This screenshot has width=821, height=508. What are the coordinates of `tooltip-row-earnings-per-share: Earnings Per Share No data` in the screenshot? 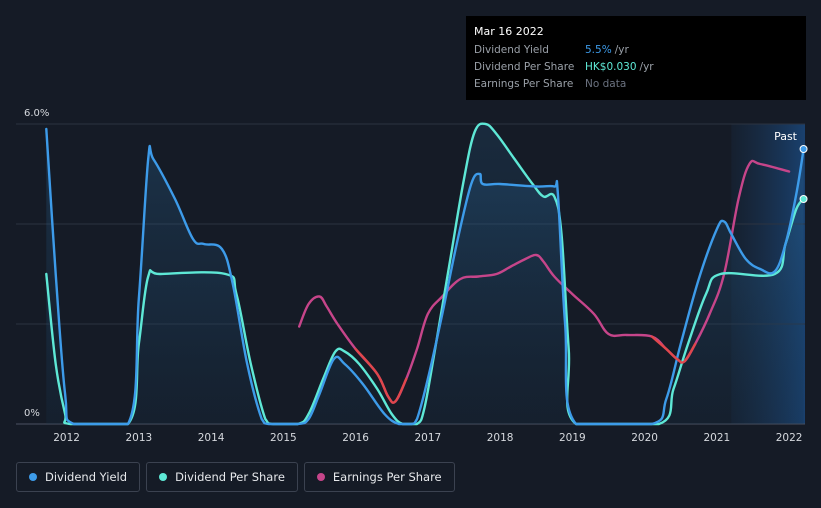 It's located at (636, 84).